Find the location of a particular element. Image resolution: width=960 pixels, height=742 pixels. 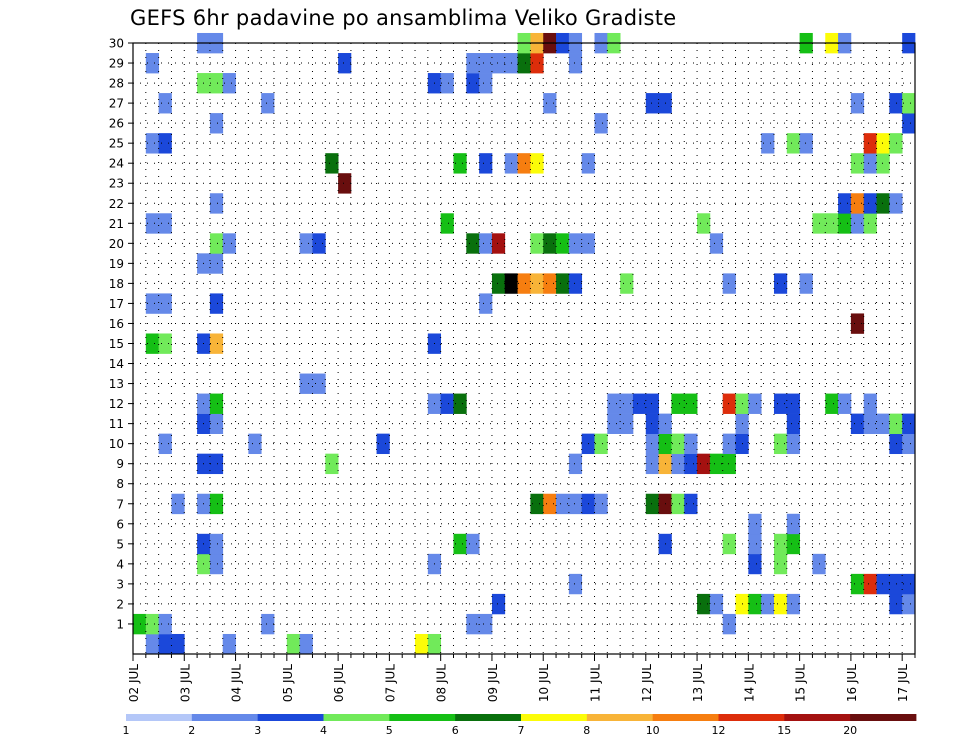

legend-label: 6 is located at coordinates (455, 730).